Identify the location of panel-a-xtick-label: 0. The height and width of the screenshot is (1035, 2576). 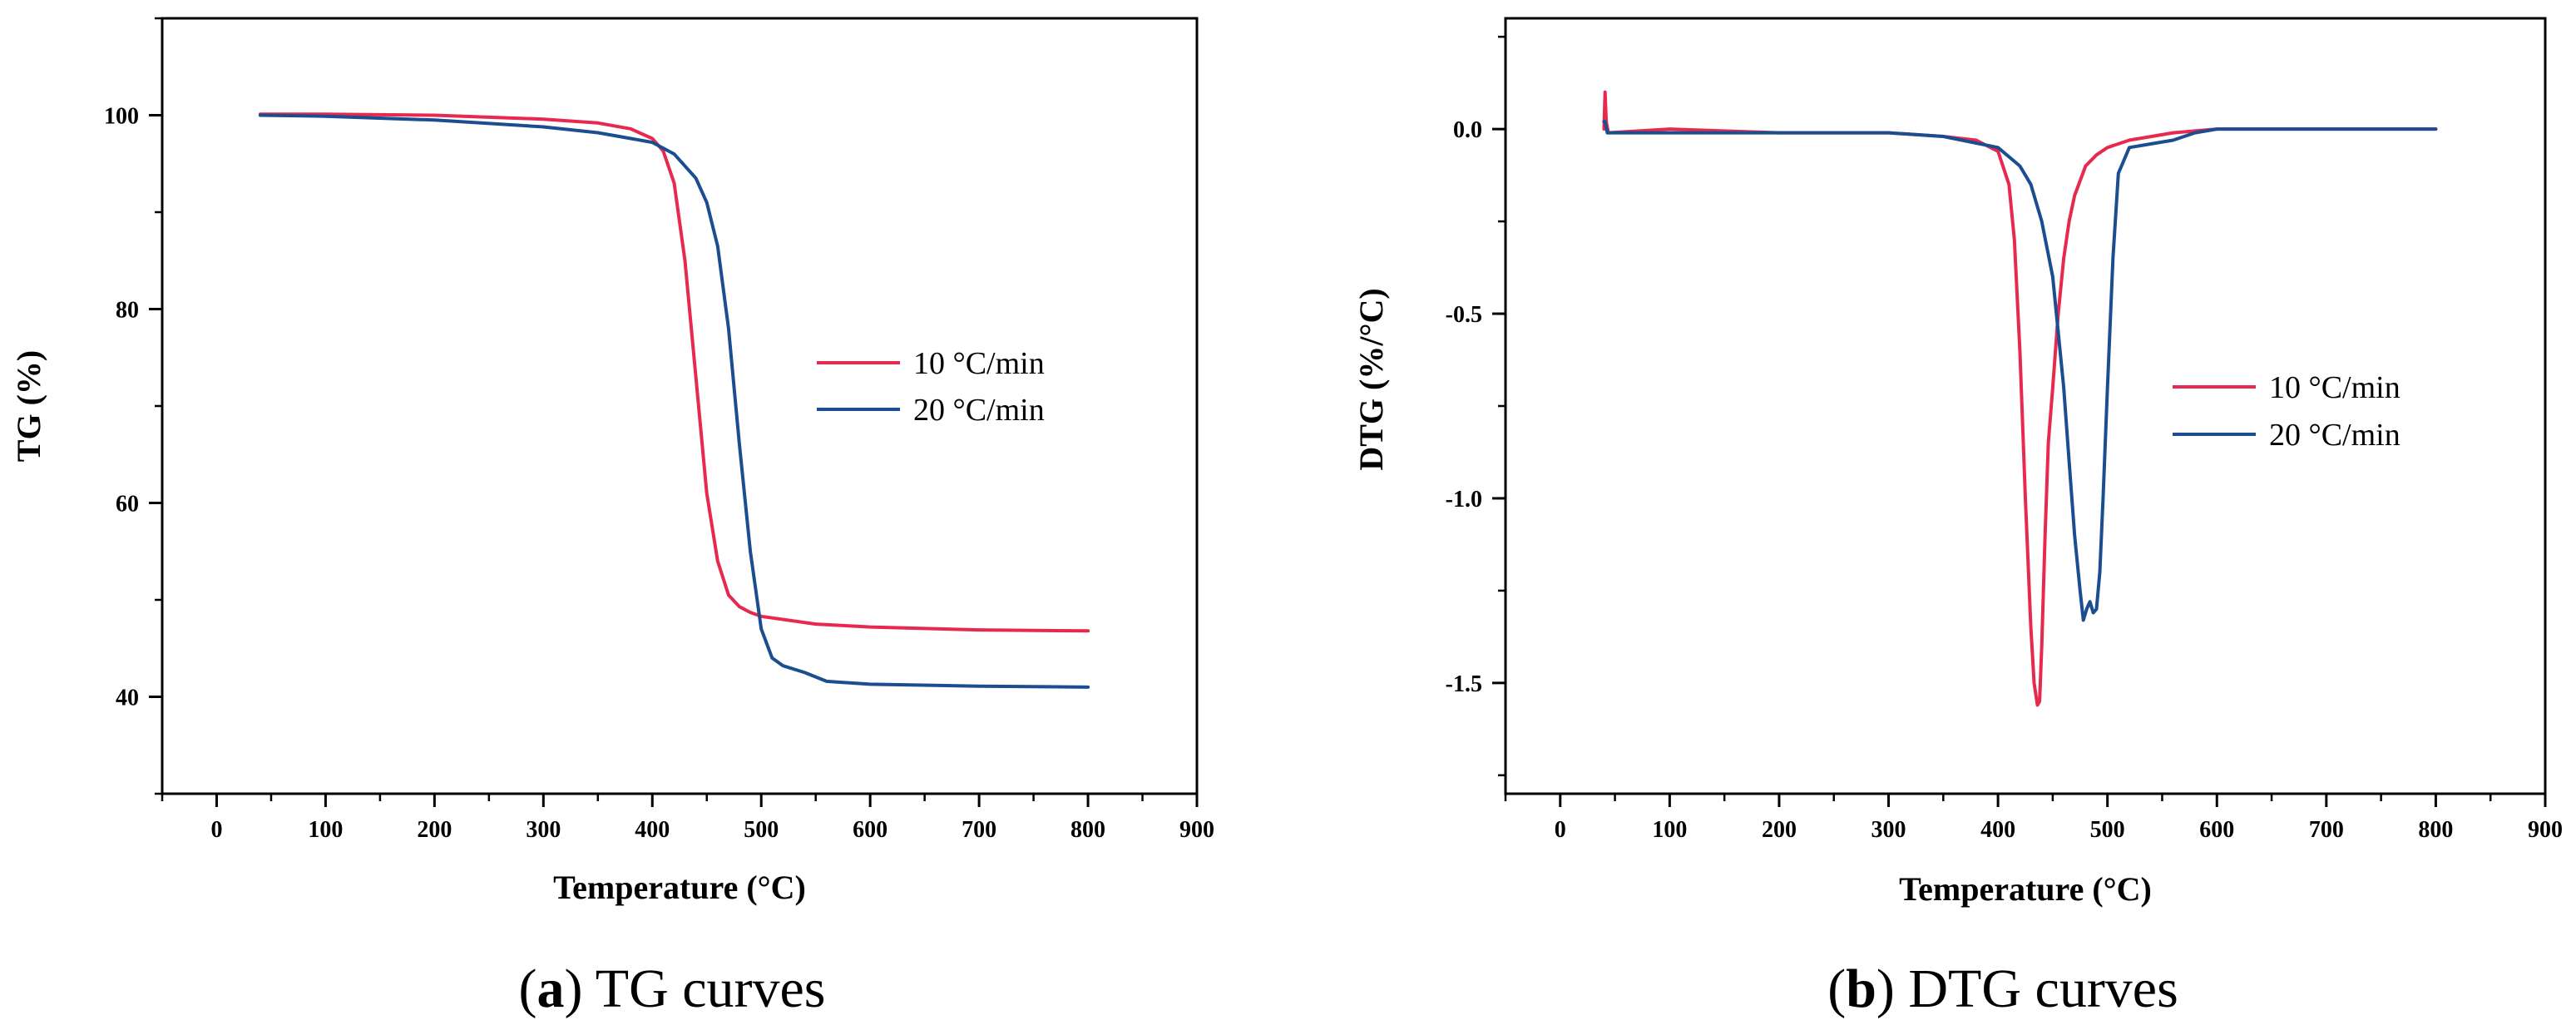
(216, 830).